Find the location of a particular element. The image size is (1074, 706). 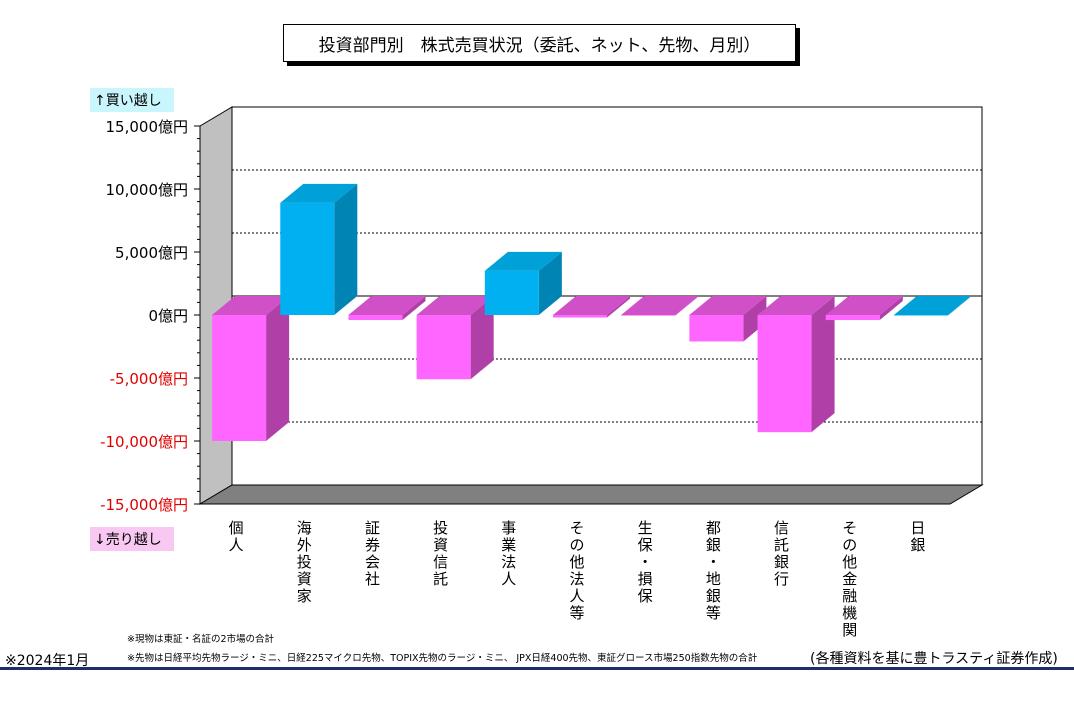

y-tick-label: 0億円 is located at coordinates (168, 316).